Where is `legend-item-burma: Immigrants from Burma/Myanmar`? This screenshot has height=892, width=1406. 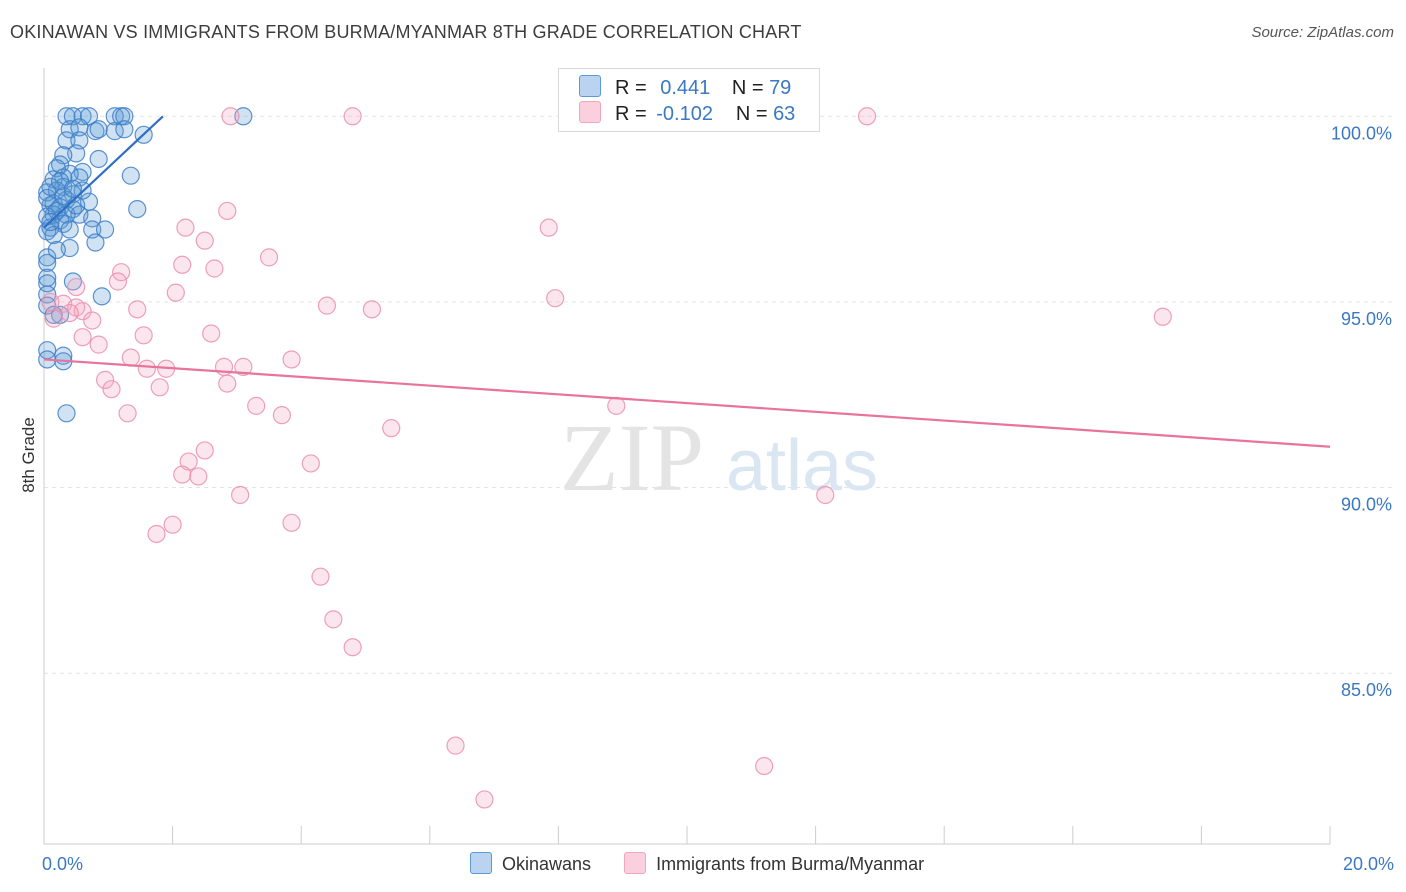 legend-item-burma: Immigrants from Burma/Myanmar is located at coordinates (774, 863).